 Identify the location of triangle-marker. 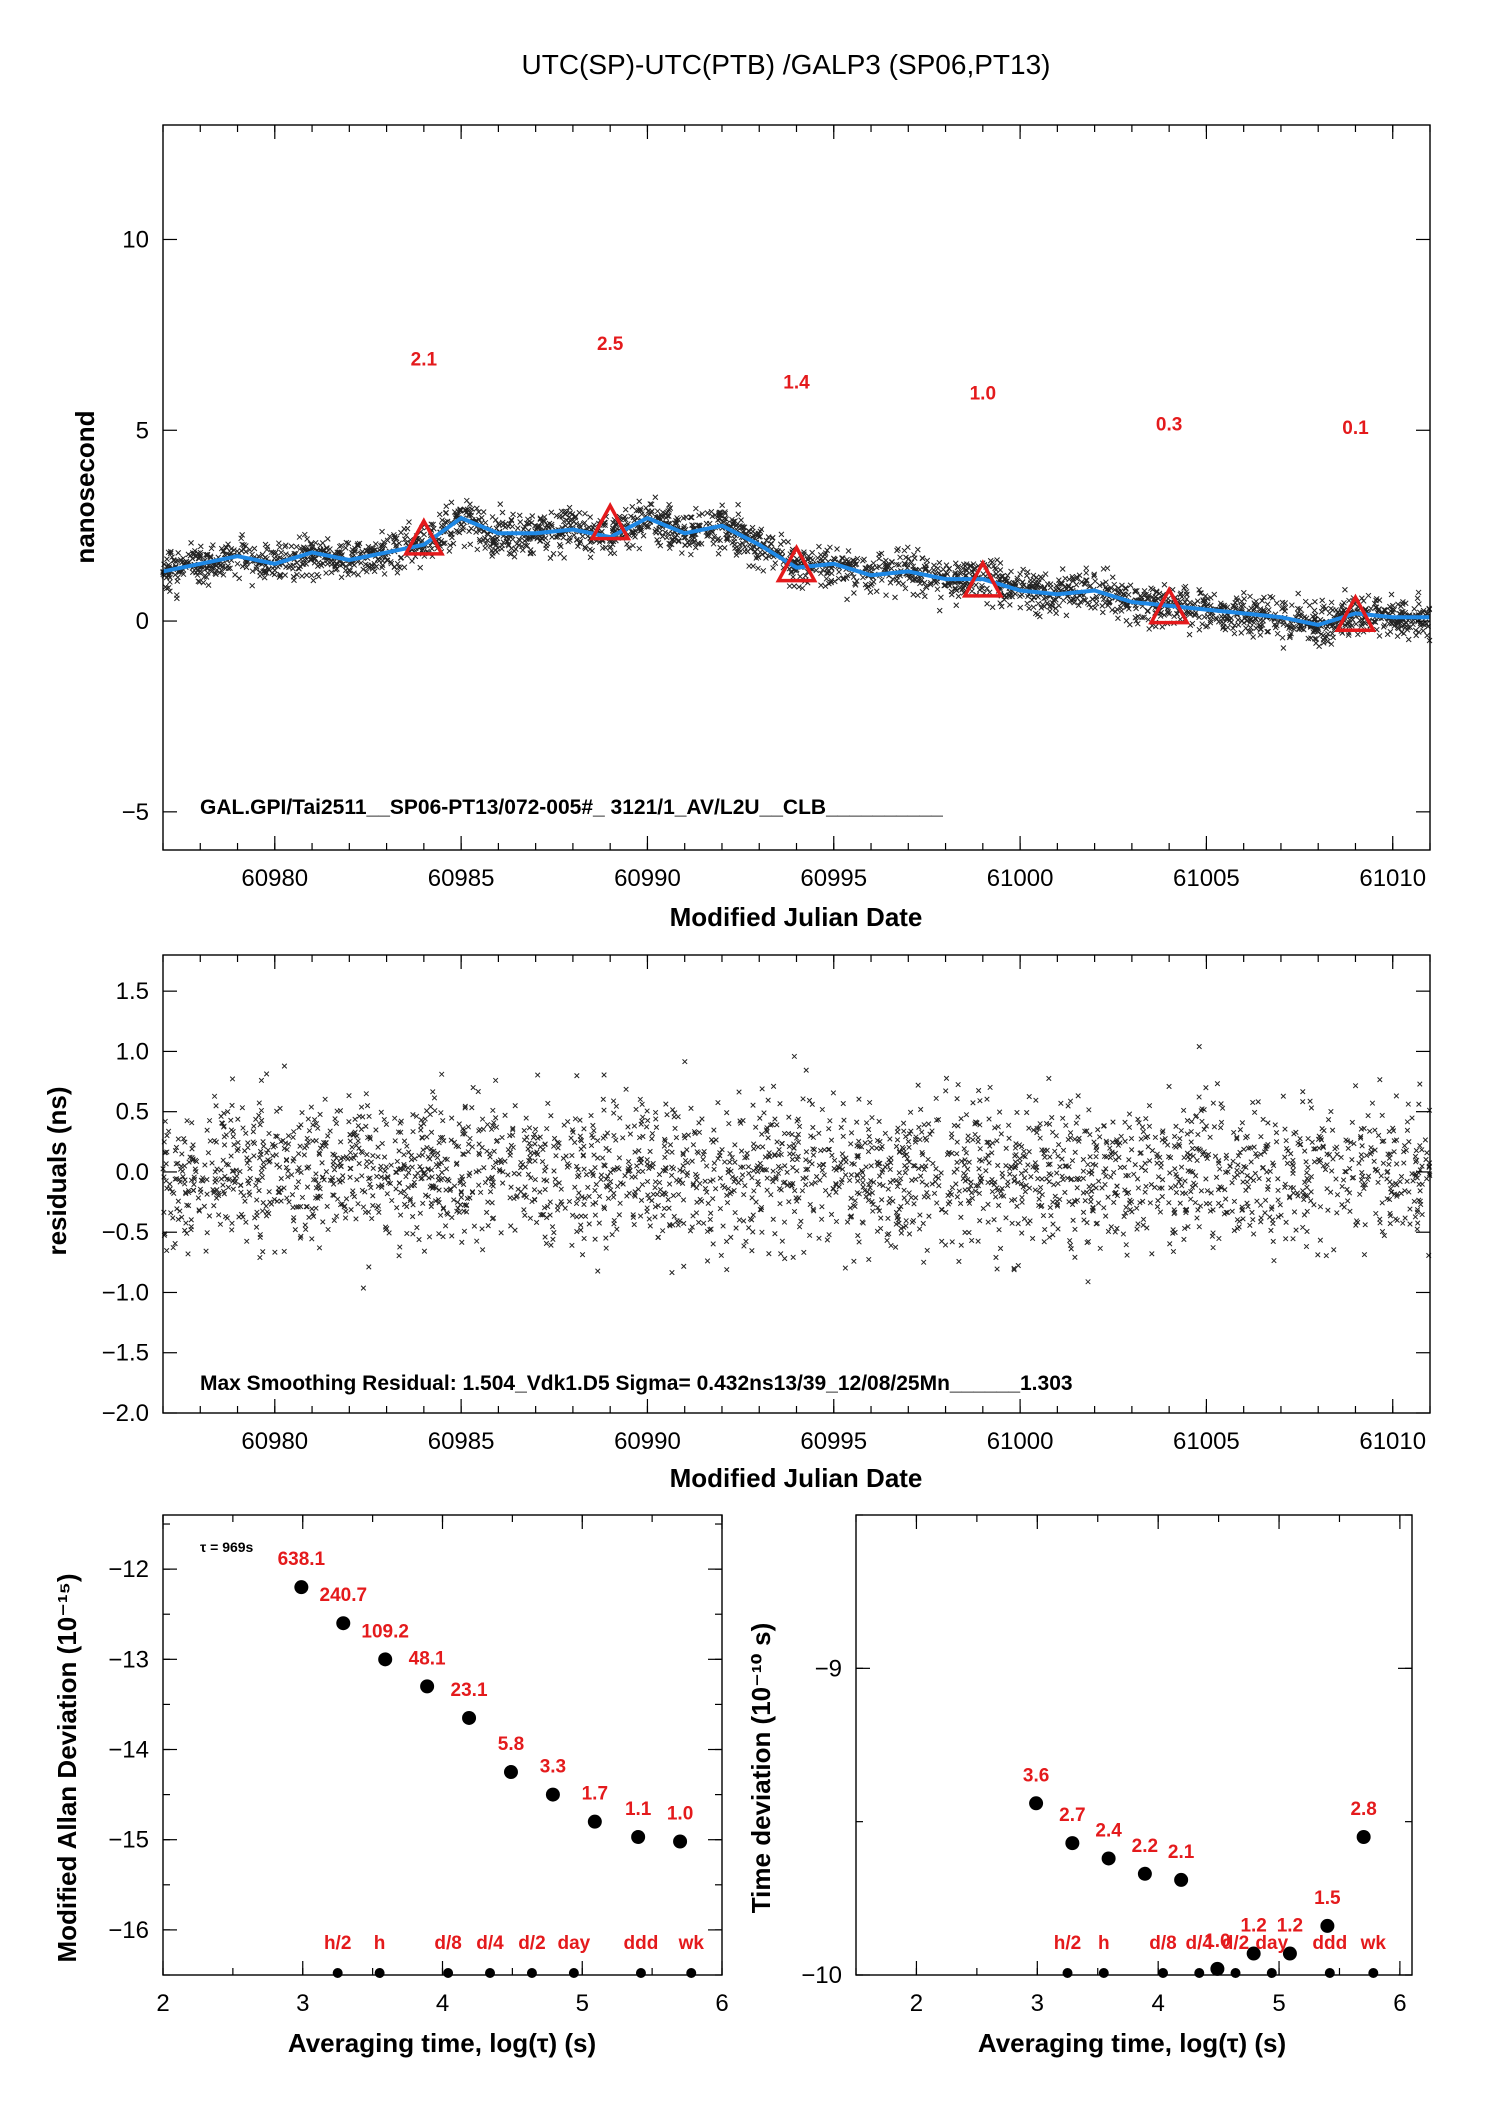
(423, 536).